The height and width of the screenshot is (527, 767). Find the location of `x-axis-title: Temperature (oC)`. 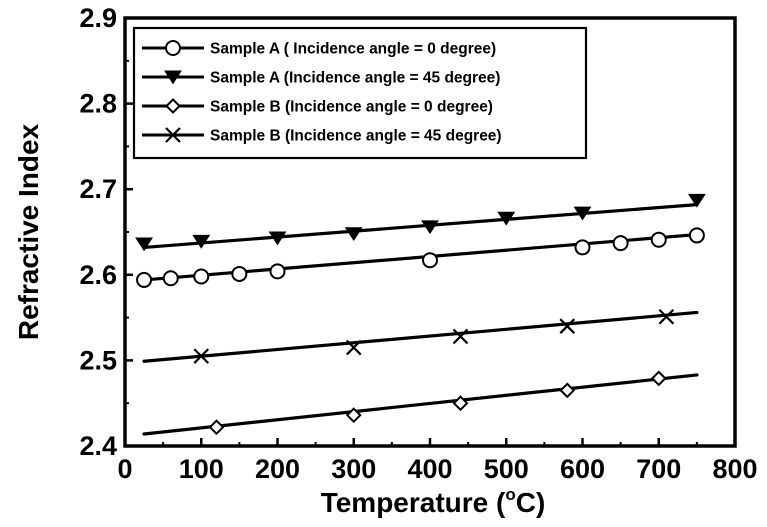

x-axis-title: Temperature (oC) is located at coordinates (433, 501).